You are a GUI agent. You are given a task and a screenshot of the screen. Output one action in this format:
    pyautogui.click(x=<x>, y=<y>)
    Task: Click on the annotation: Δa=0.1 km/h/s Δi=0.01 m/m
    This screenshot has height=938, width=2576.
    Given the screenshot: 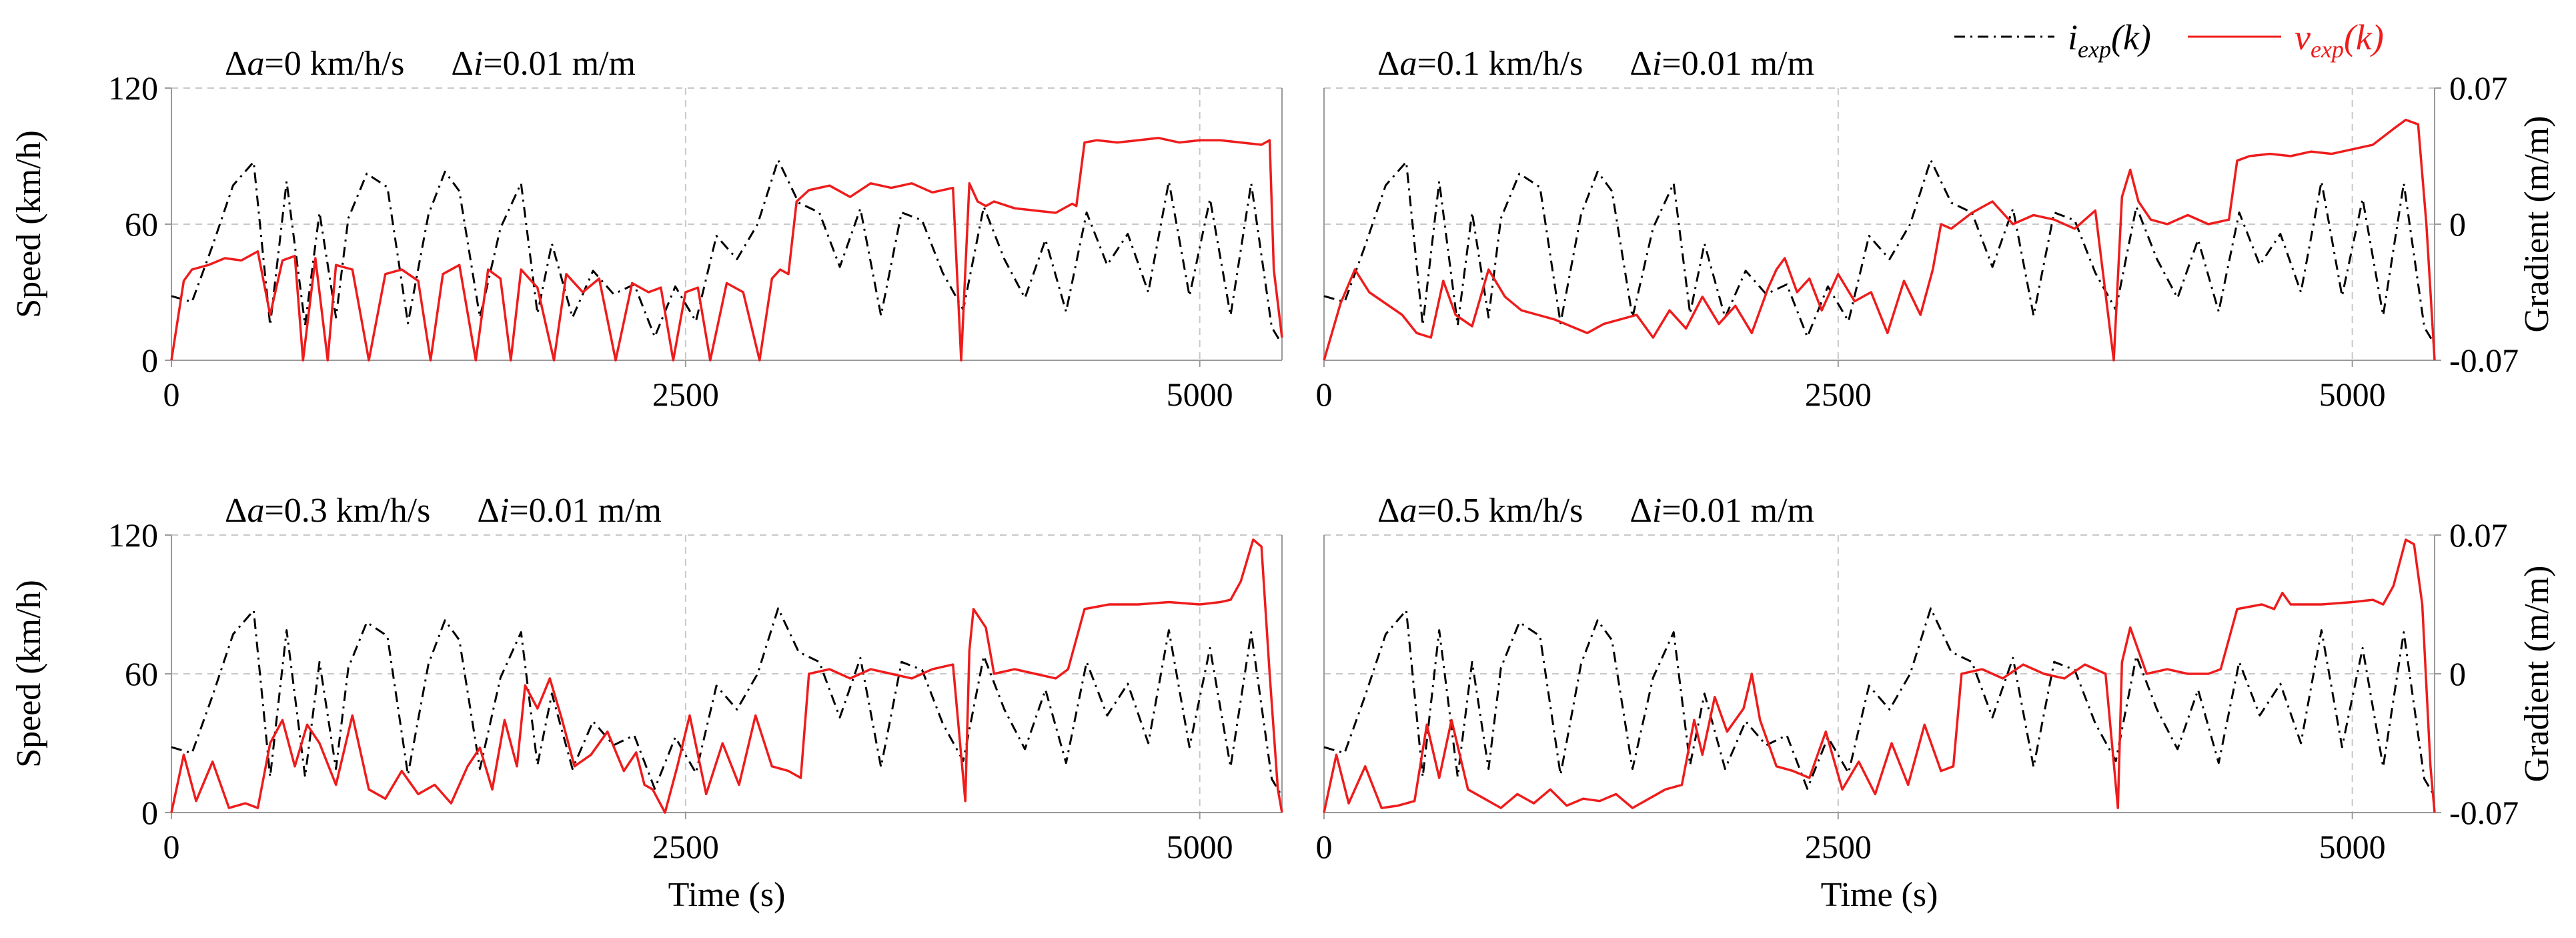 What is the action you would take?
    pyautogui.click(x=1595, y=64)
    